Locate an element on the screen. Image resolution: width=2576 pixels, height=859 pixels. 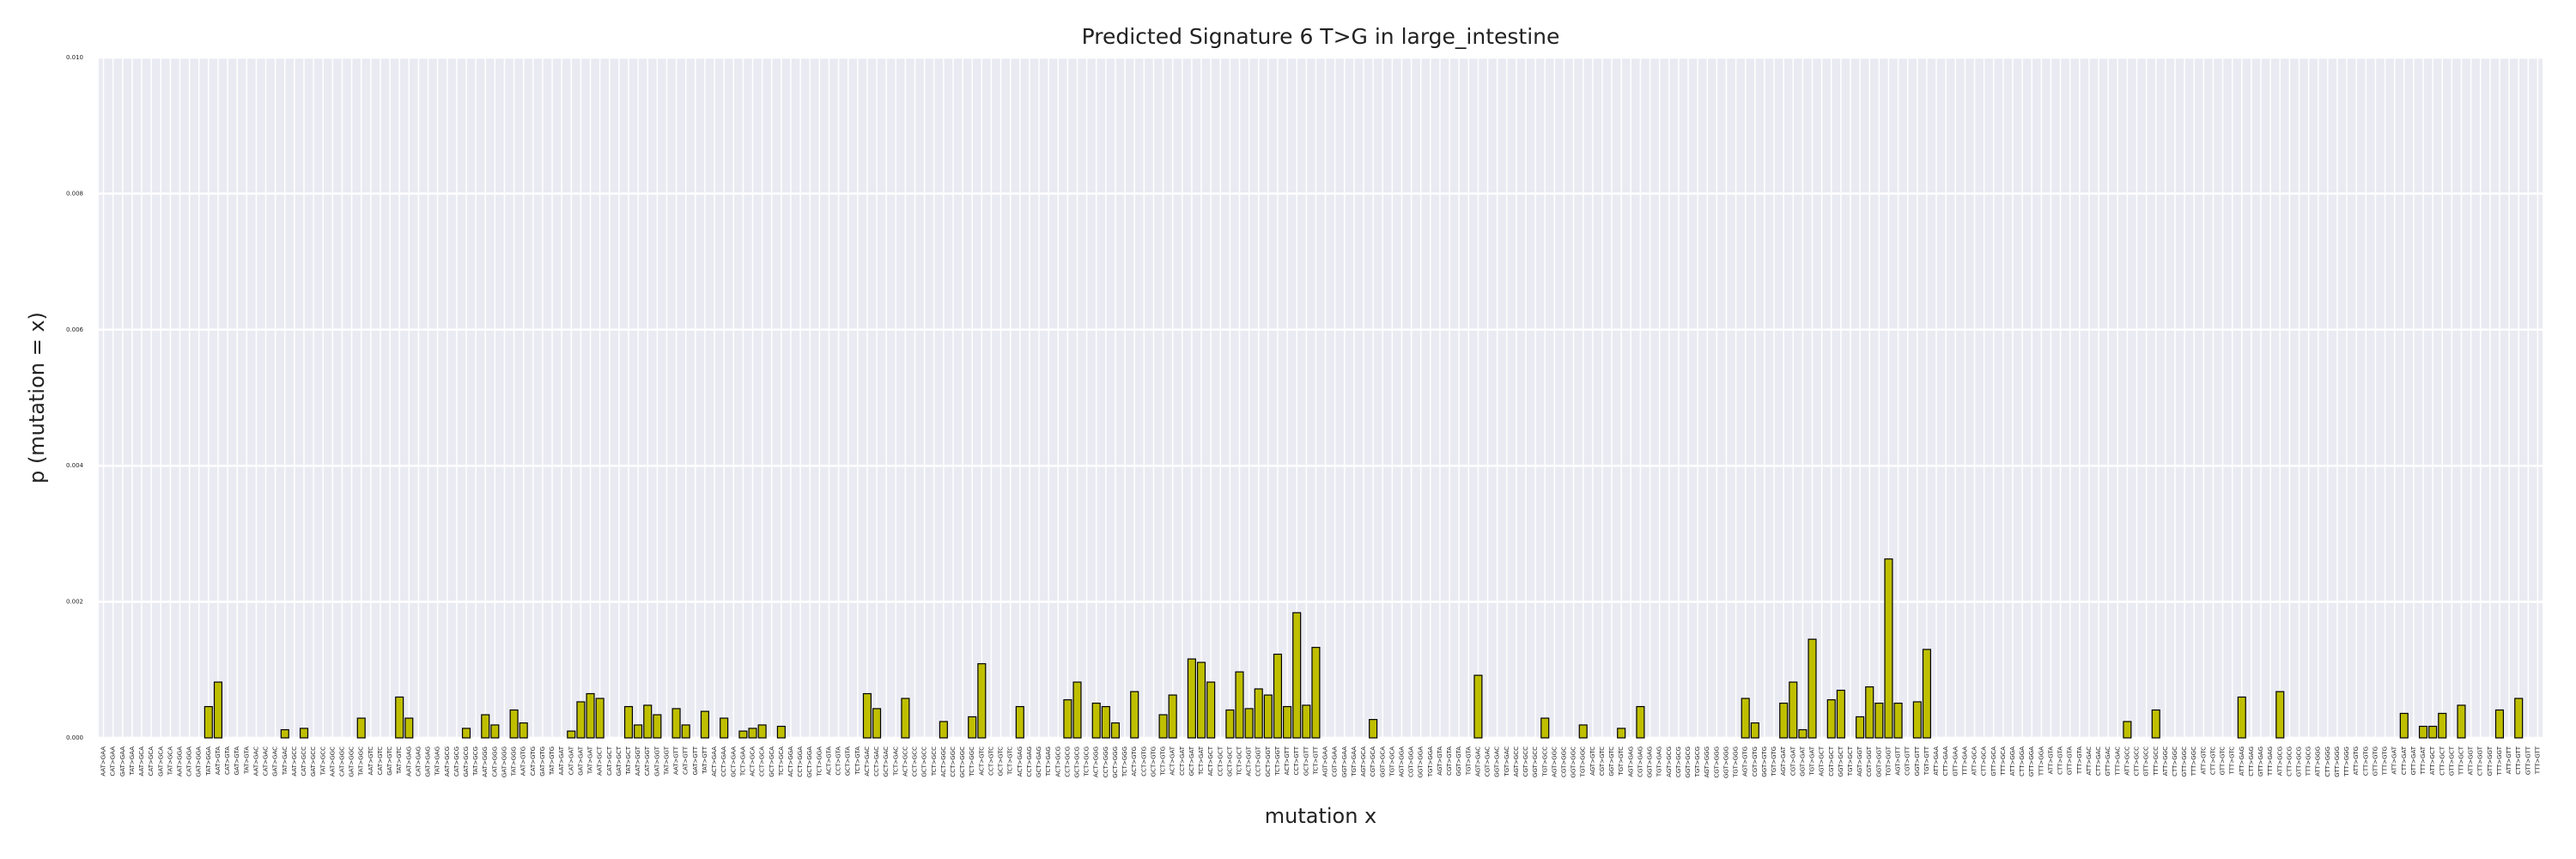
x-tick-label: TGT>GAG is located at coordinates (1660, 761).